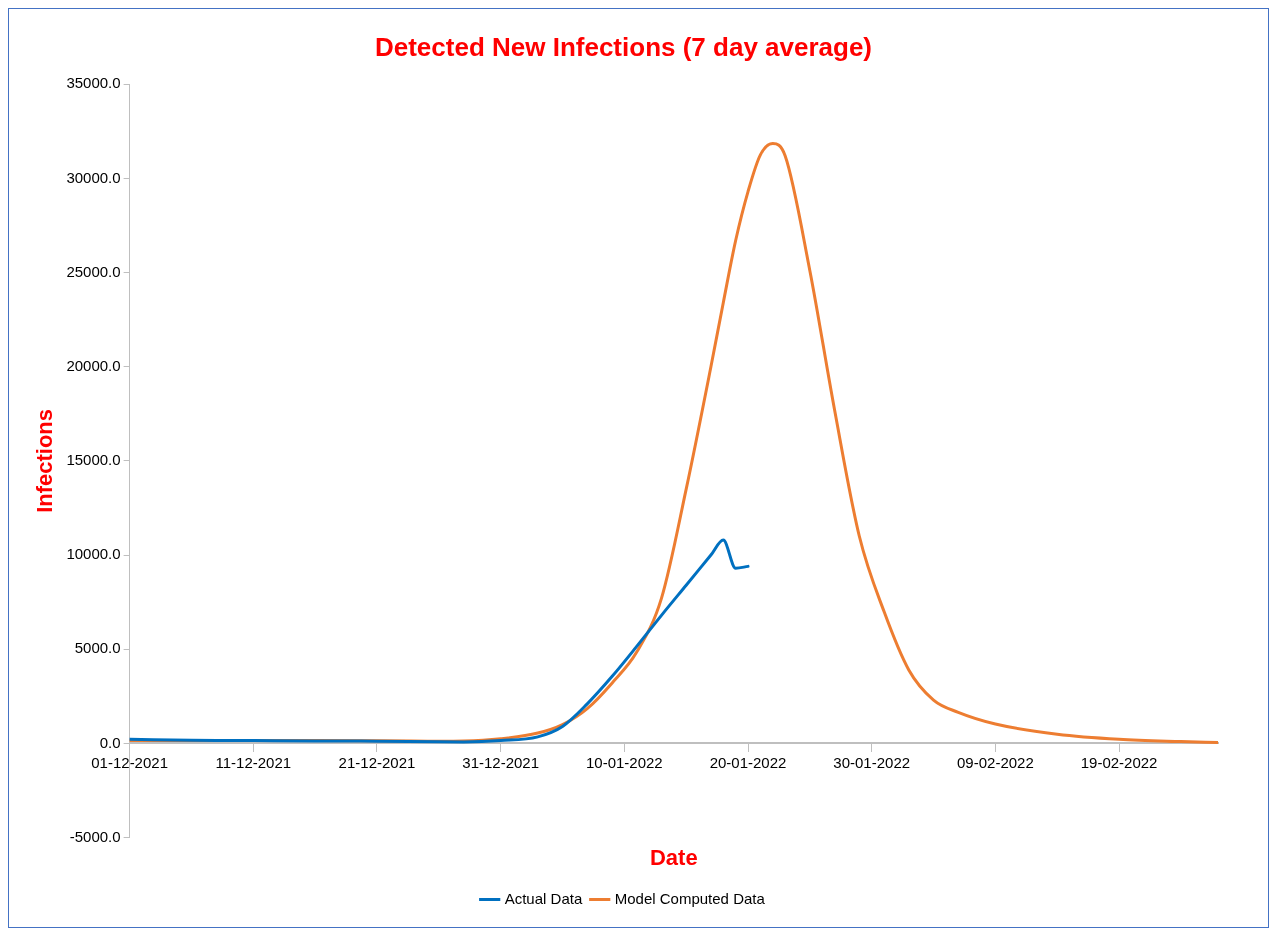 The height and width of the screenshot is (938, 1279). What do you see at coordinates (93, 365) in the screenshot?
I see `y-tick-label: 20000.0` at bounding box center [93, 365].